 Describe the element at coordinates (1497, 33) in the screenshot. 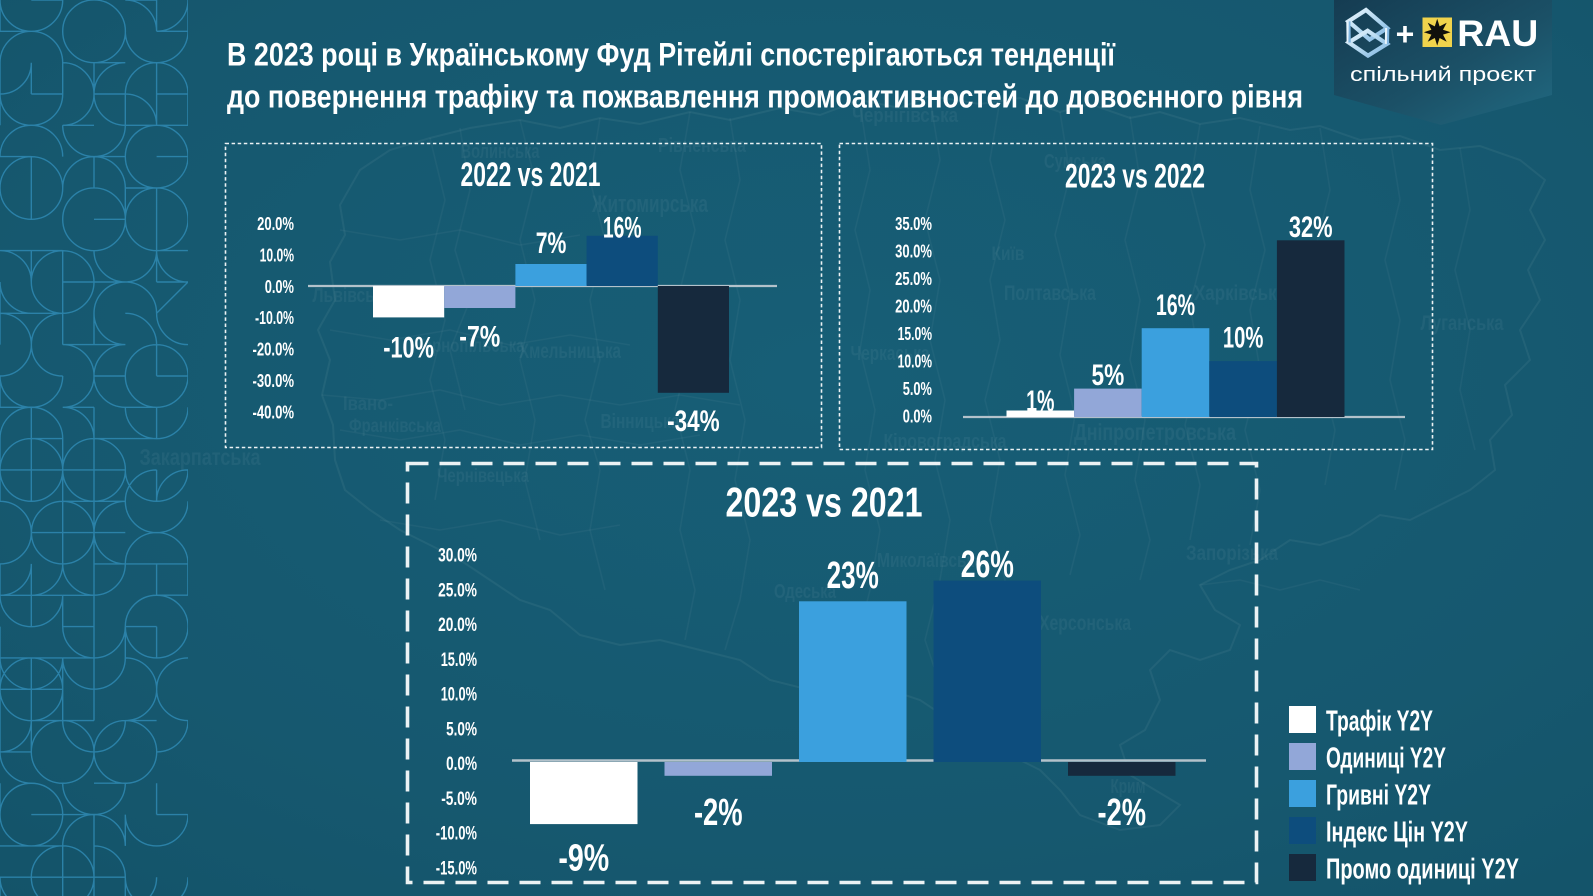

I see `svg-text: RAU` at that location.